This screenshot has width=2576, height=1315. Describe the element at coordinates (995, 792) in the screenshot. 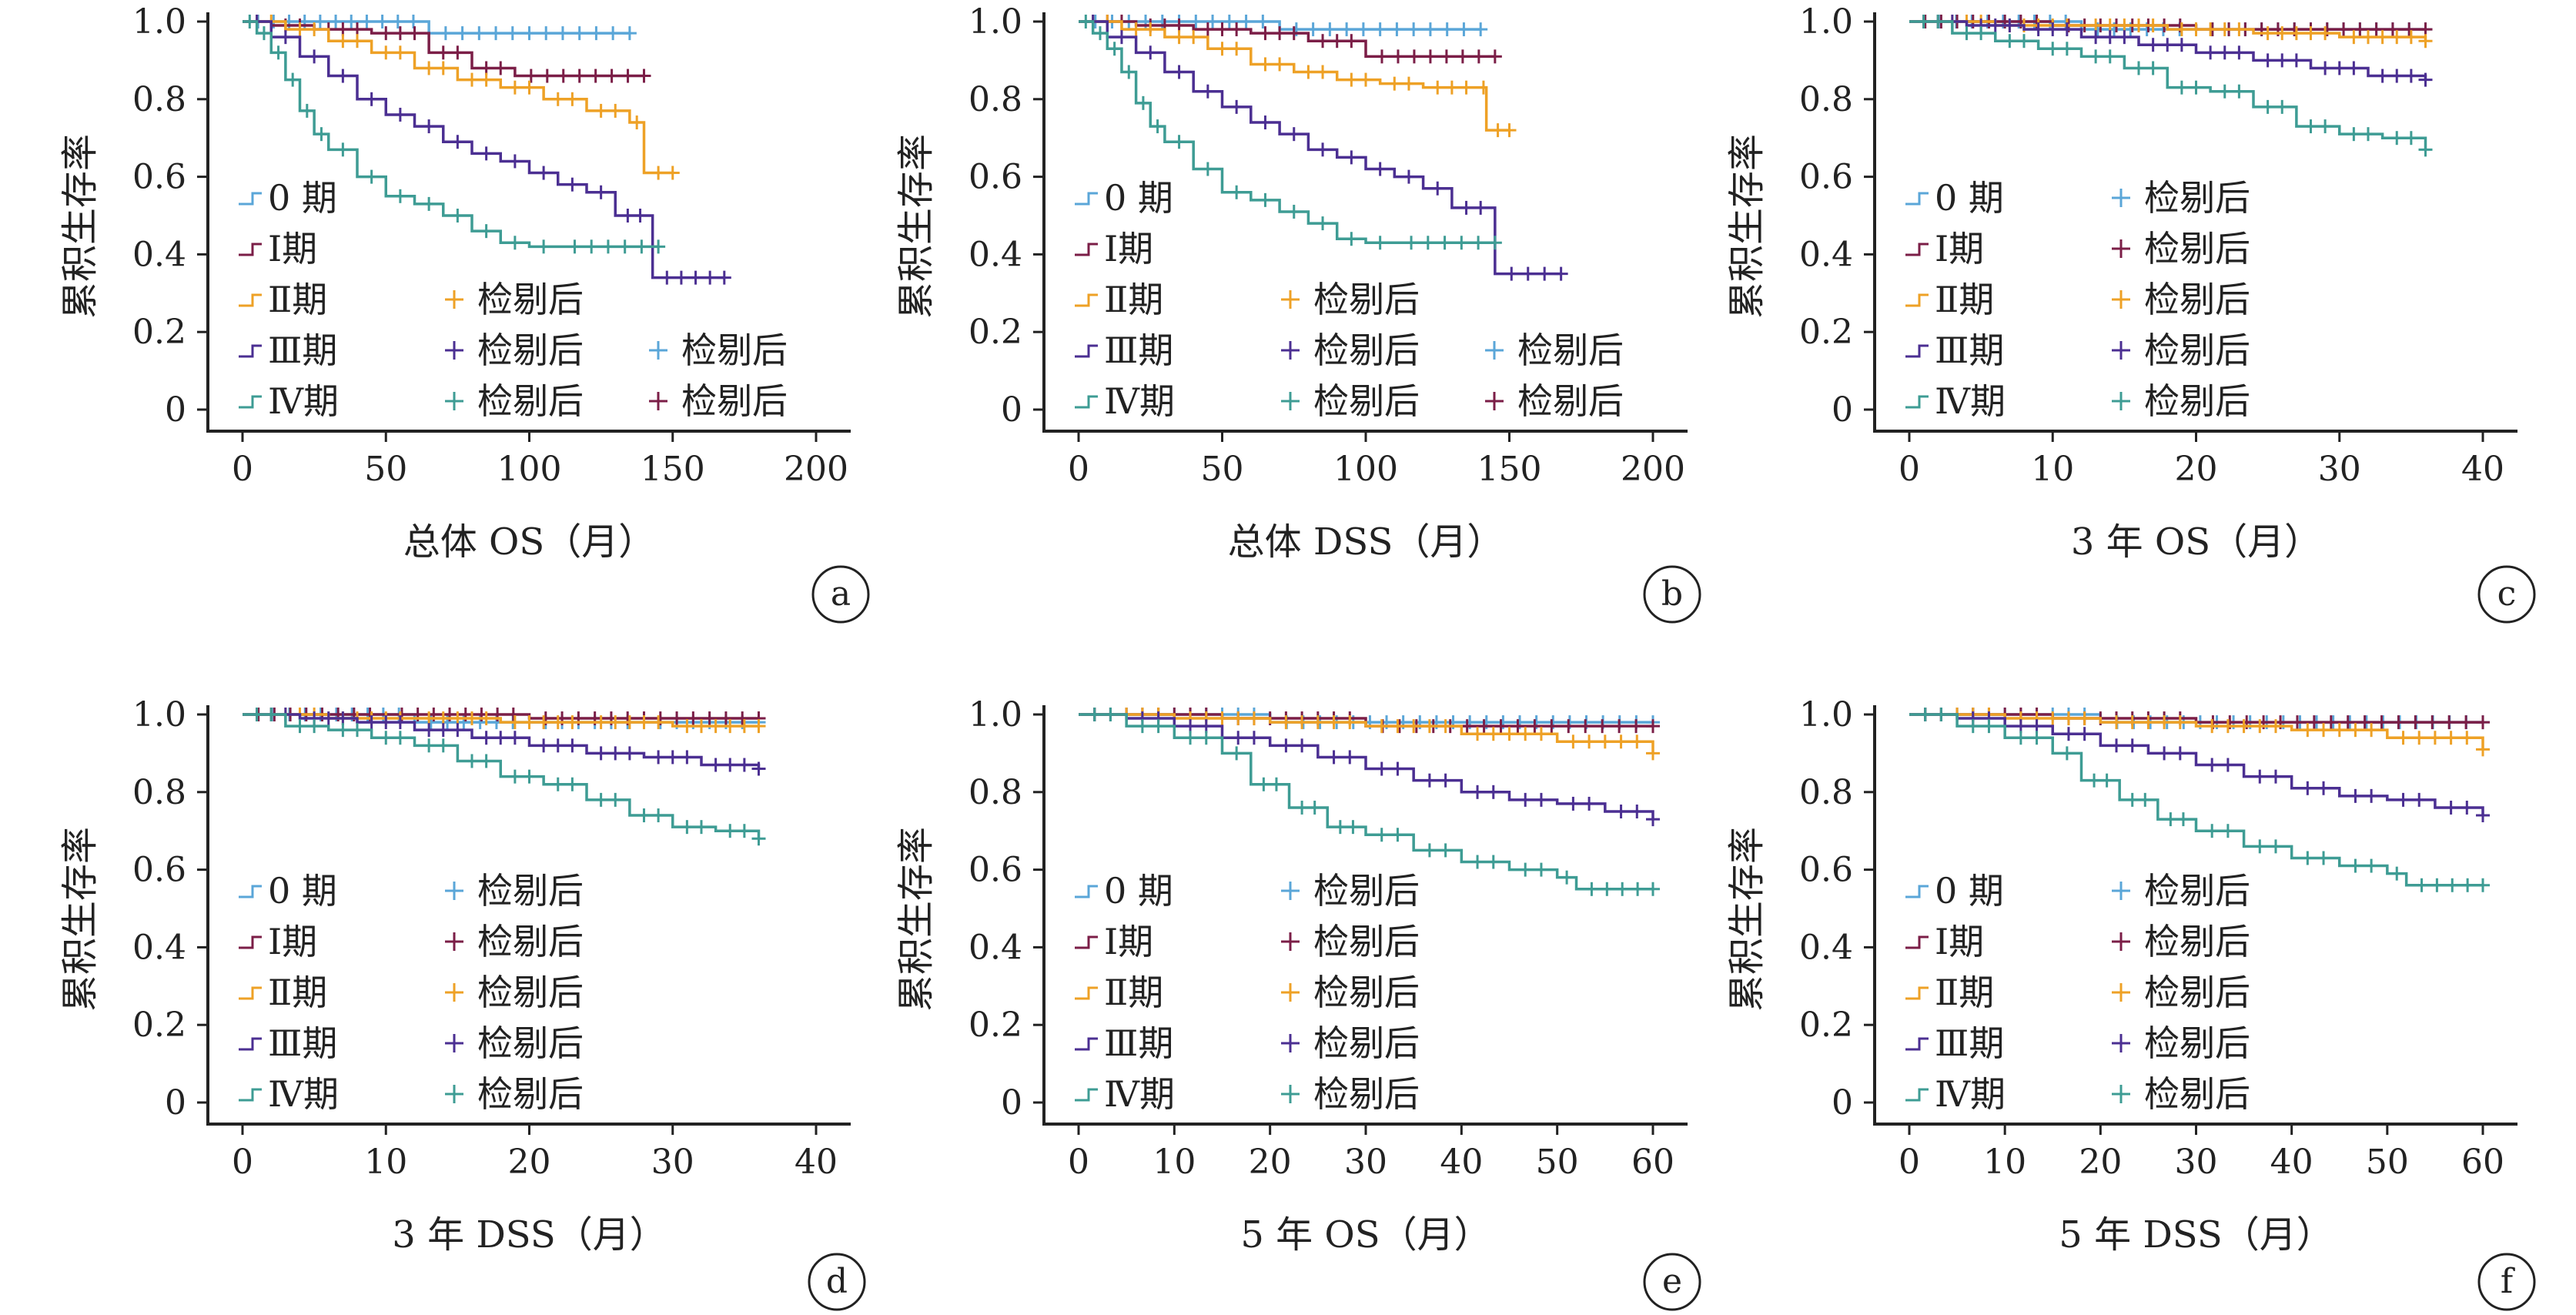

I see `y-tick-label: 0.8` at that location.